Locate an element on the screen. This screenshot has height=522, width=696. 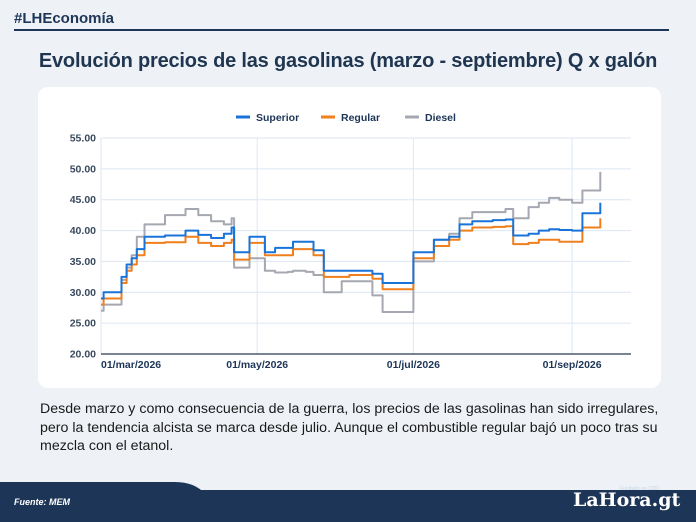
y-tick-label: 20.00 is located at coordinates (83, 355).